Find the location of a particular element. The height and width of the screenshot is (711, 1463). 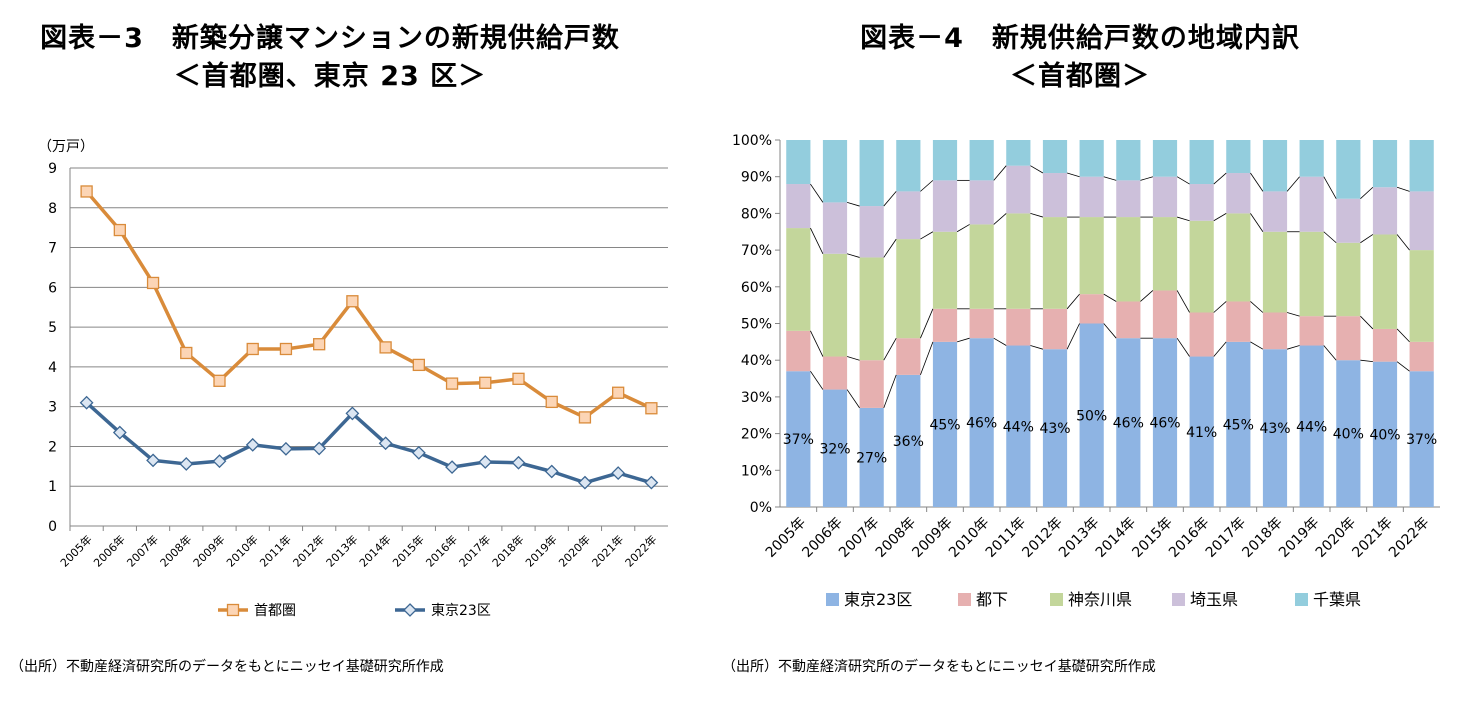

x-tick-label: 2005年 is located at coordinates (786, 538).